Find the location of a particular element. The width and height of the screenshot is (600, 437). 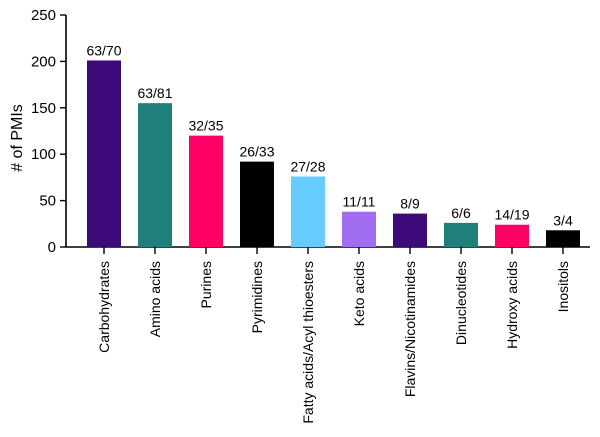

y-tick-label: 100 is located at coordinates (43, 154).